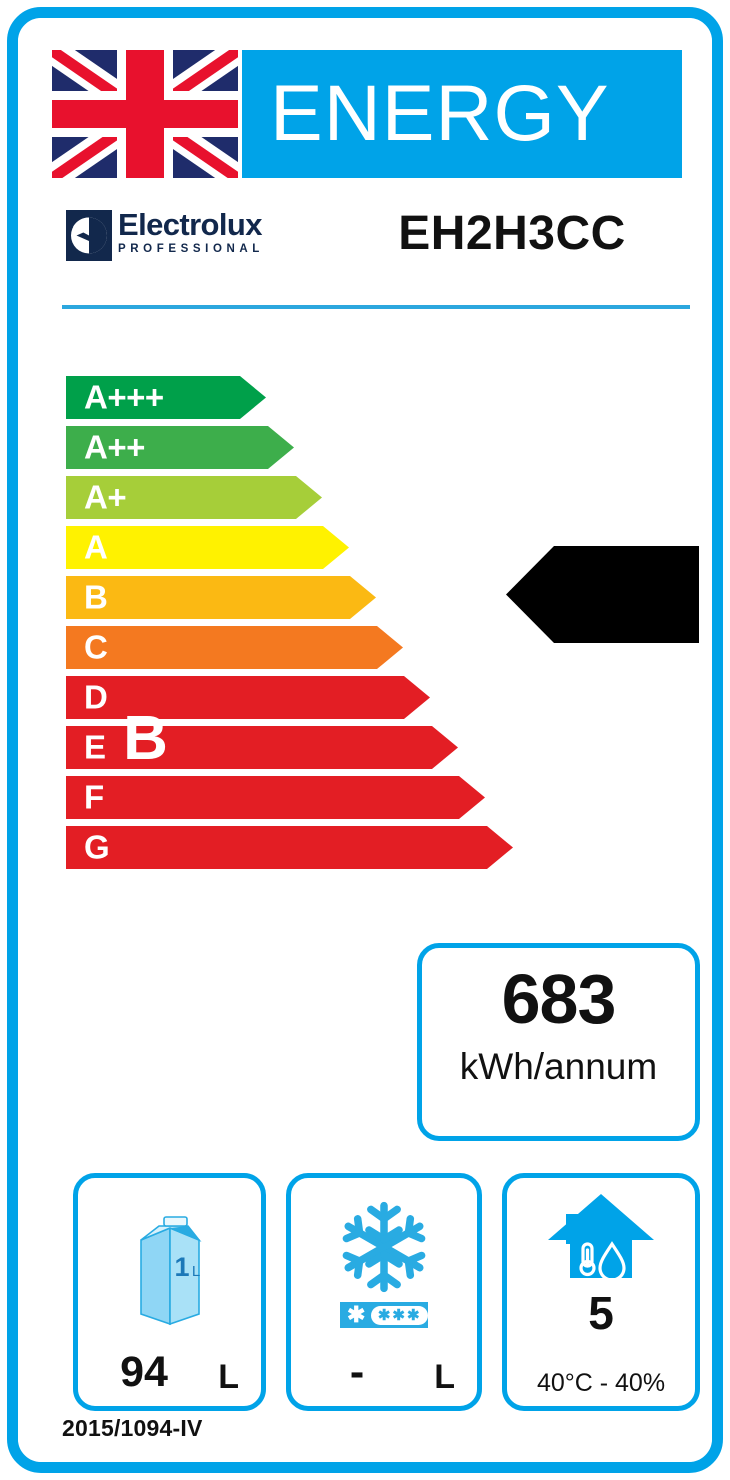  I want to click on fridge-values: 94 L, so click(169, 1369).